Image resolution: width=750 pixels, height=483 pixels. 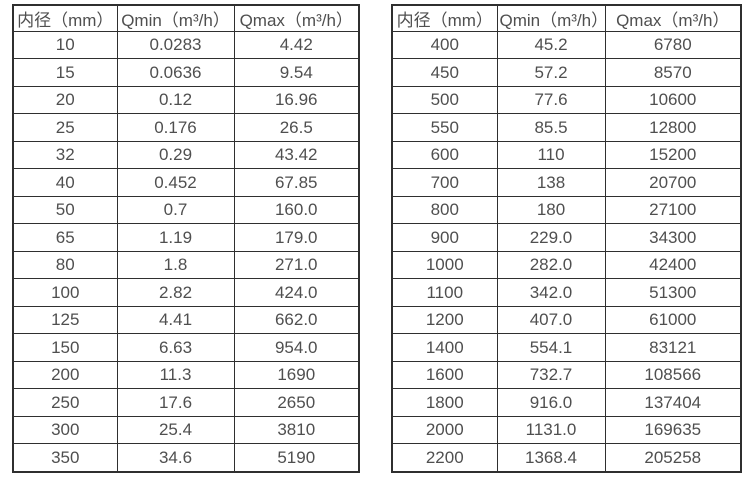 I want to click on table-row: 450 57.2 8570, so click(x=566, y=72).